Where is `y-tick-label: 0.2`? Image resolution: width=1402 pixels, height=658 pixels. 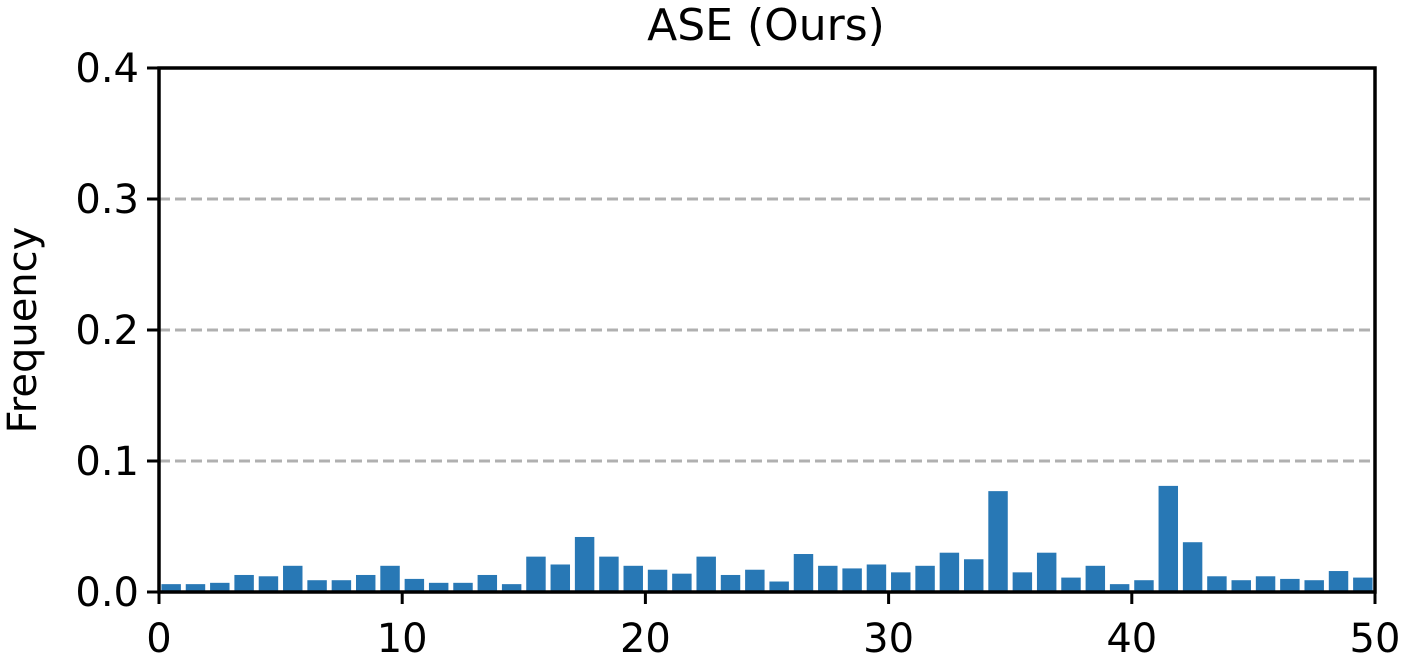
y-tick-label: 0.2 is located at coordinates (107, 331).